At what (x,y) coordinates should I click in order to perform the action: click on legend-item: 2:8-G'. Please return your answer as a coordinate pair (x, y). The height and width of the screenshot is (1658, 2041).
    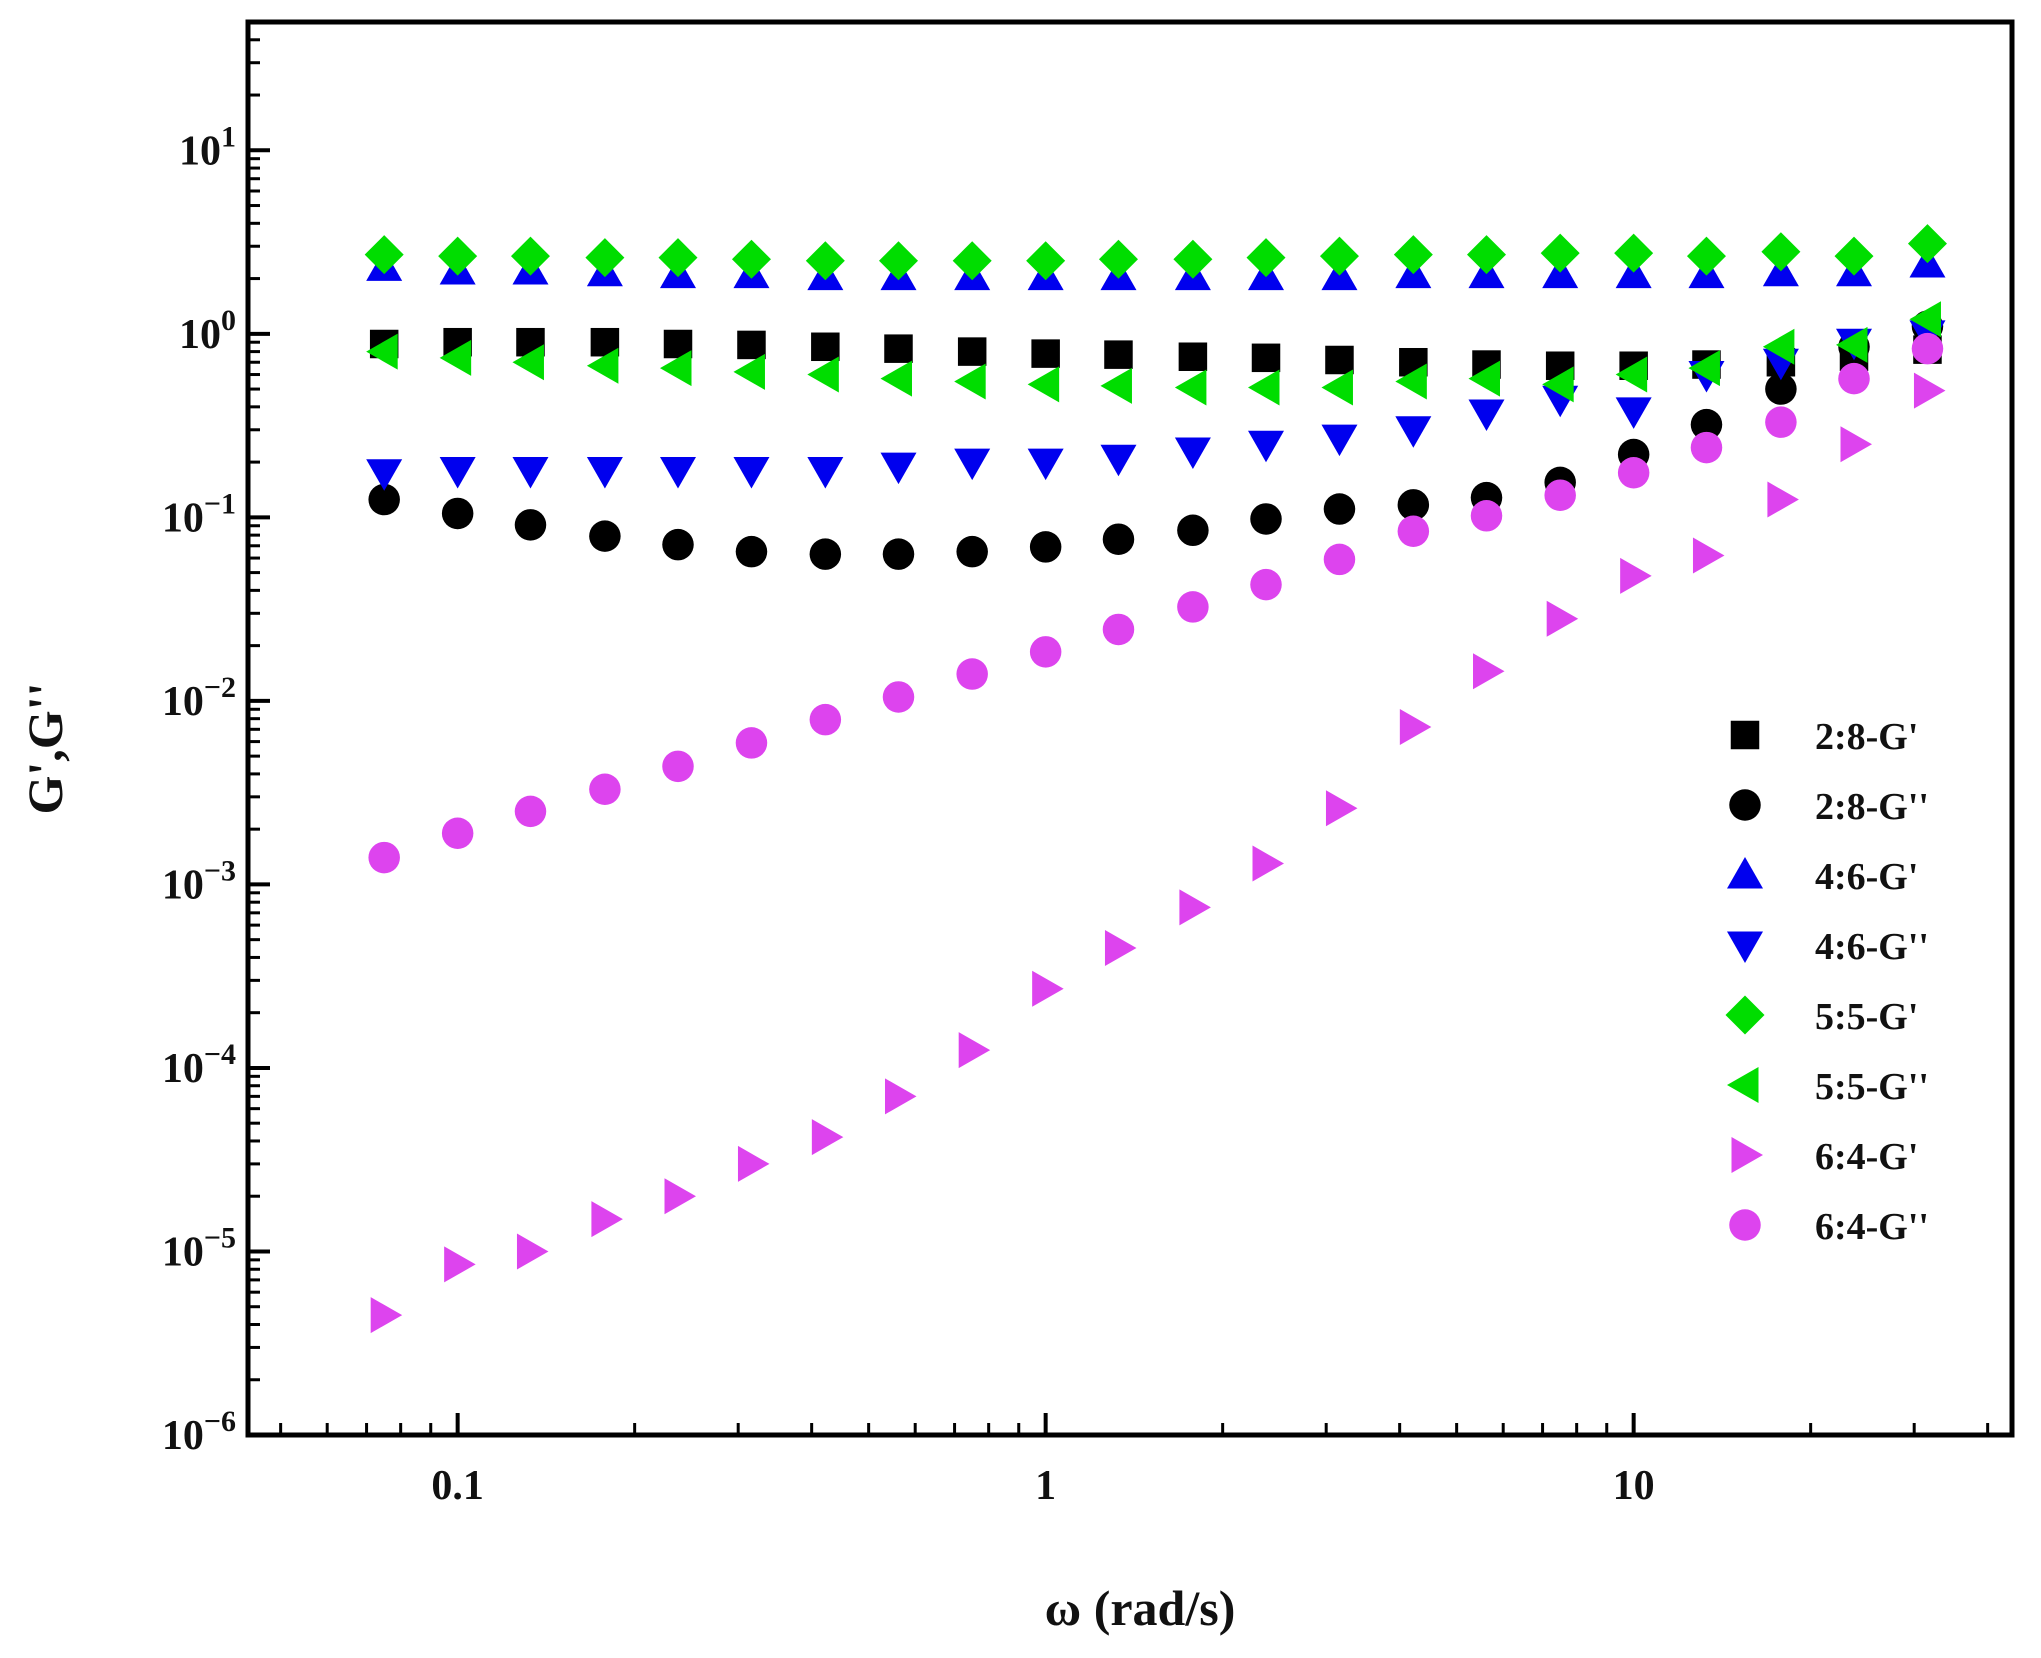
    Looking at the image, I should click on (1824, 737).